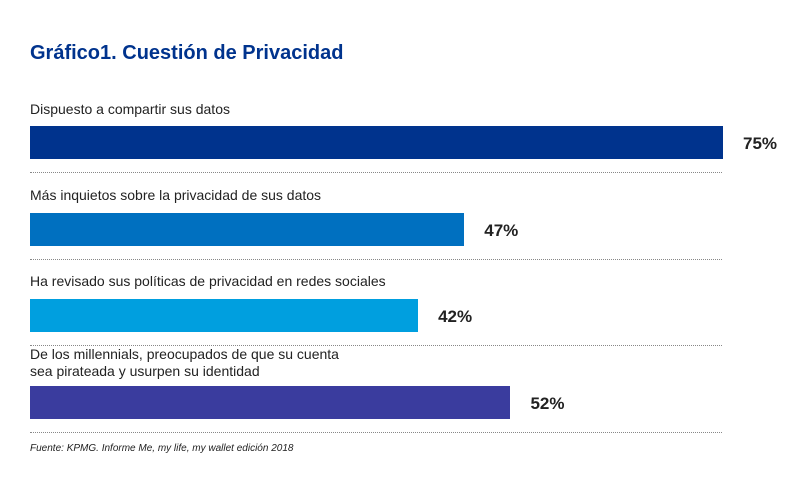 This screenshot has width=800, height=500. Describe the element at coordinates (760, 143) in the screenshot. I see `value-label: 75%` at that location.